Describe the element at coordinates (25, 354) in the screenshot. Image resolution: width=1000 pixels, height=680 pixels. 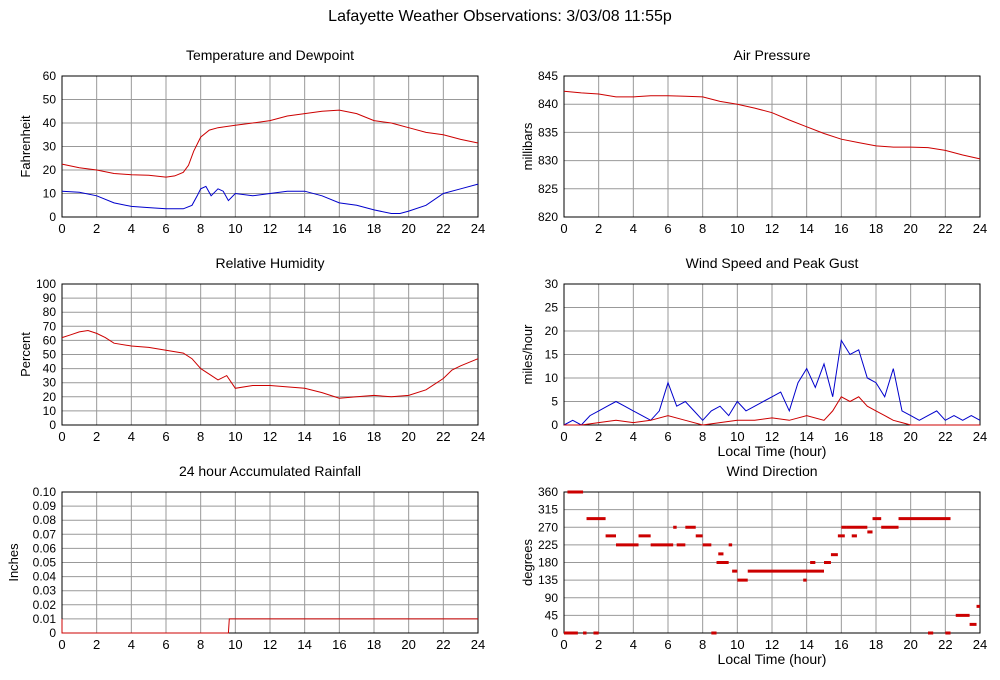
I see `y-axis-label: Percent` at that location.